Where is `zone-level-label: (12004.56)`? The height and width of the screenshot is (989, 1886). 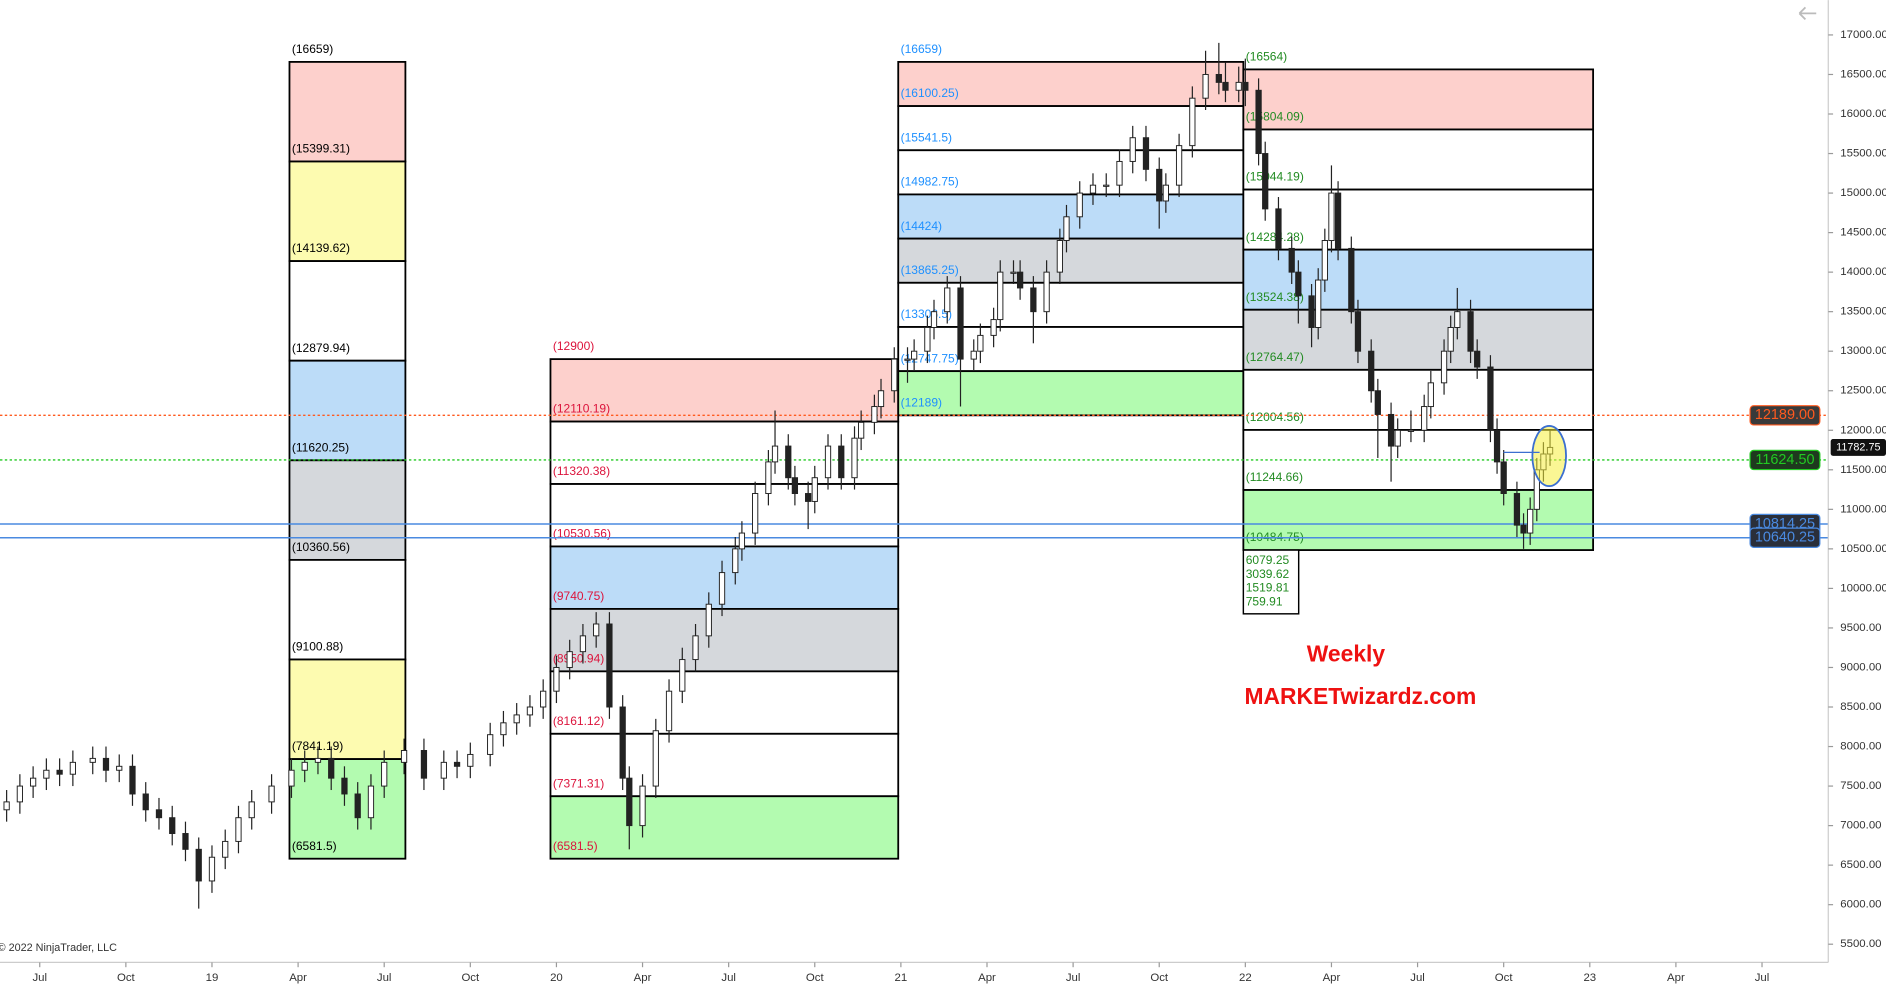
zone-level-label: (12004.56) is located at coordinates (1275, 417).